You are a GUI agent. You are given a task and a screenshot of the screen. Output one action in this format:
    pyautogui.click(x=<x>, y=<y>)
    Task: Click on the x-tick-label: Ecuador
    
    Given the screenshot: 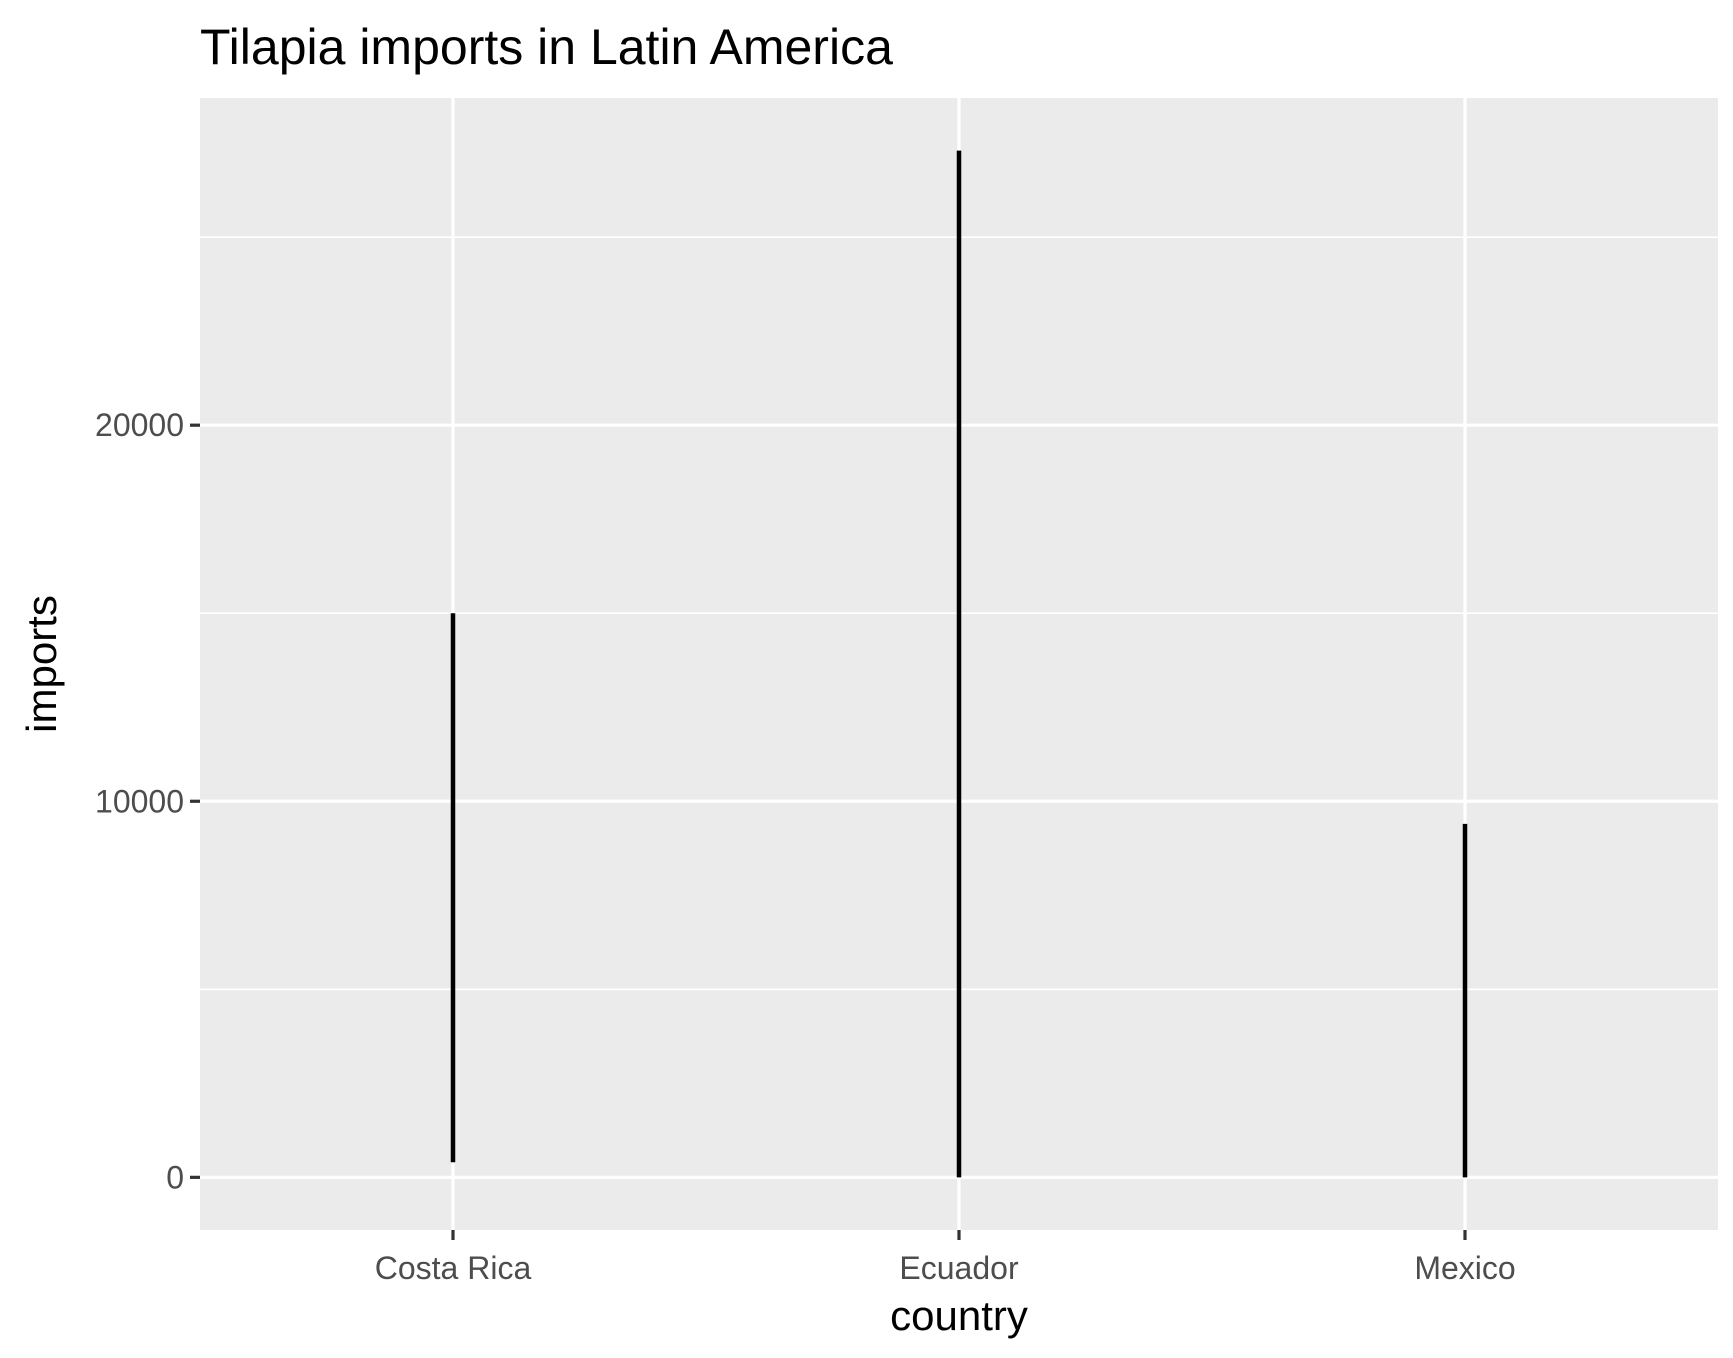 What is the action you would take?
    pyautogui.click(x=959, y=1268)
    